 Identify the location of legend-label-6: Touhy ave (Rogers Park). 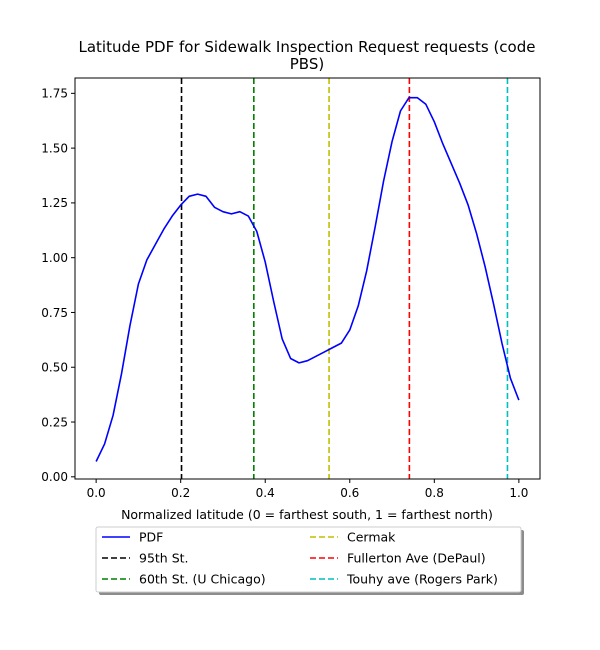
(422, 579).